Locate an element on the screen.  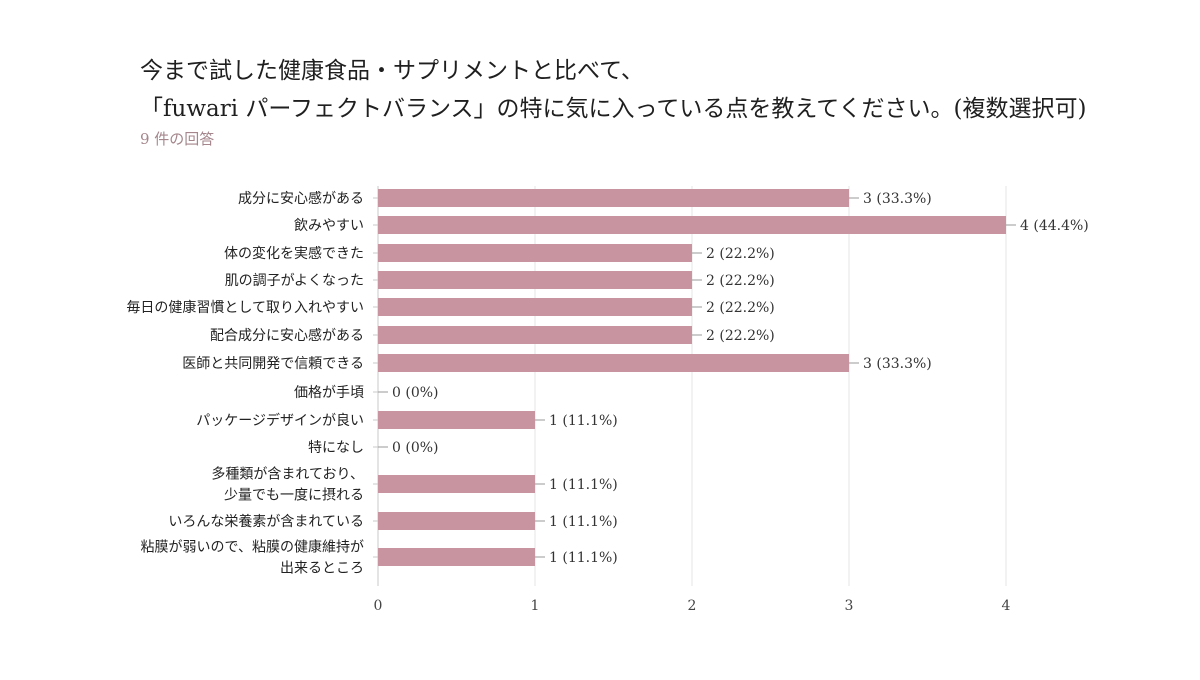
category-label: 少量でも一度に摂れる is located at coordinates (294, 496).